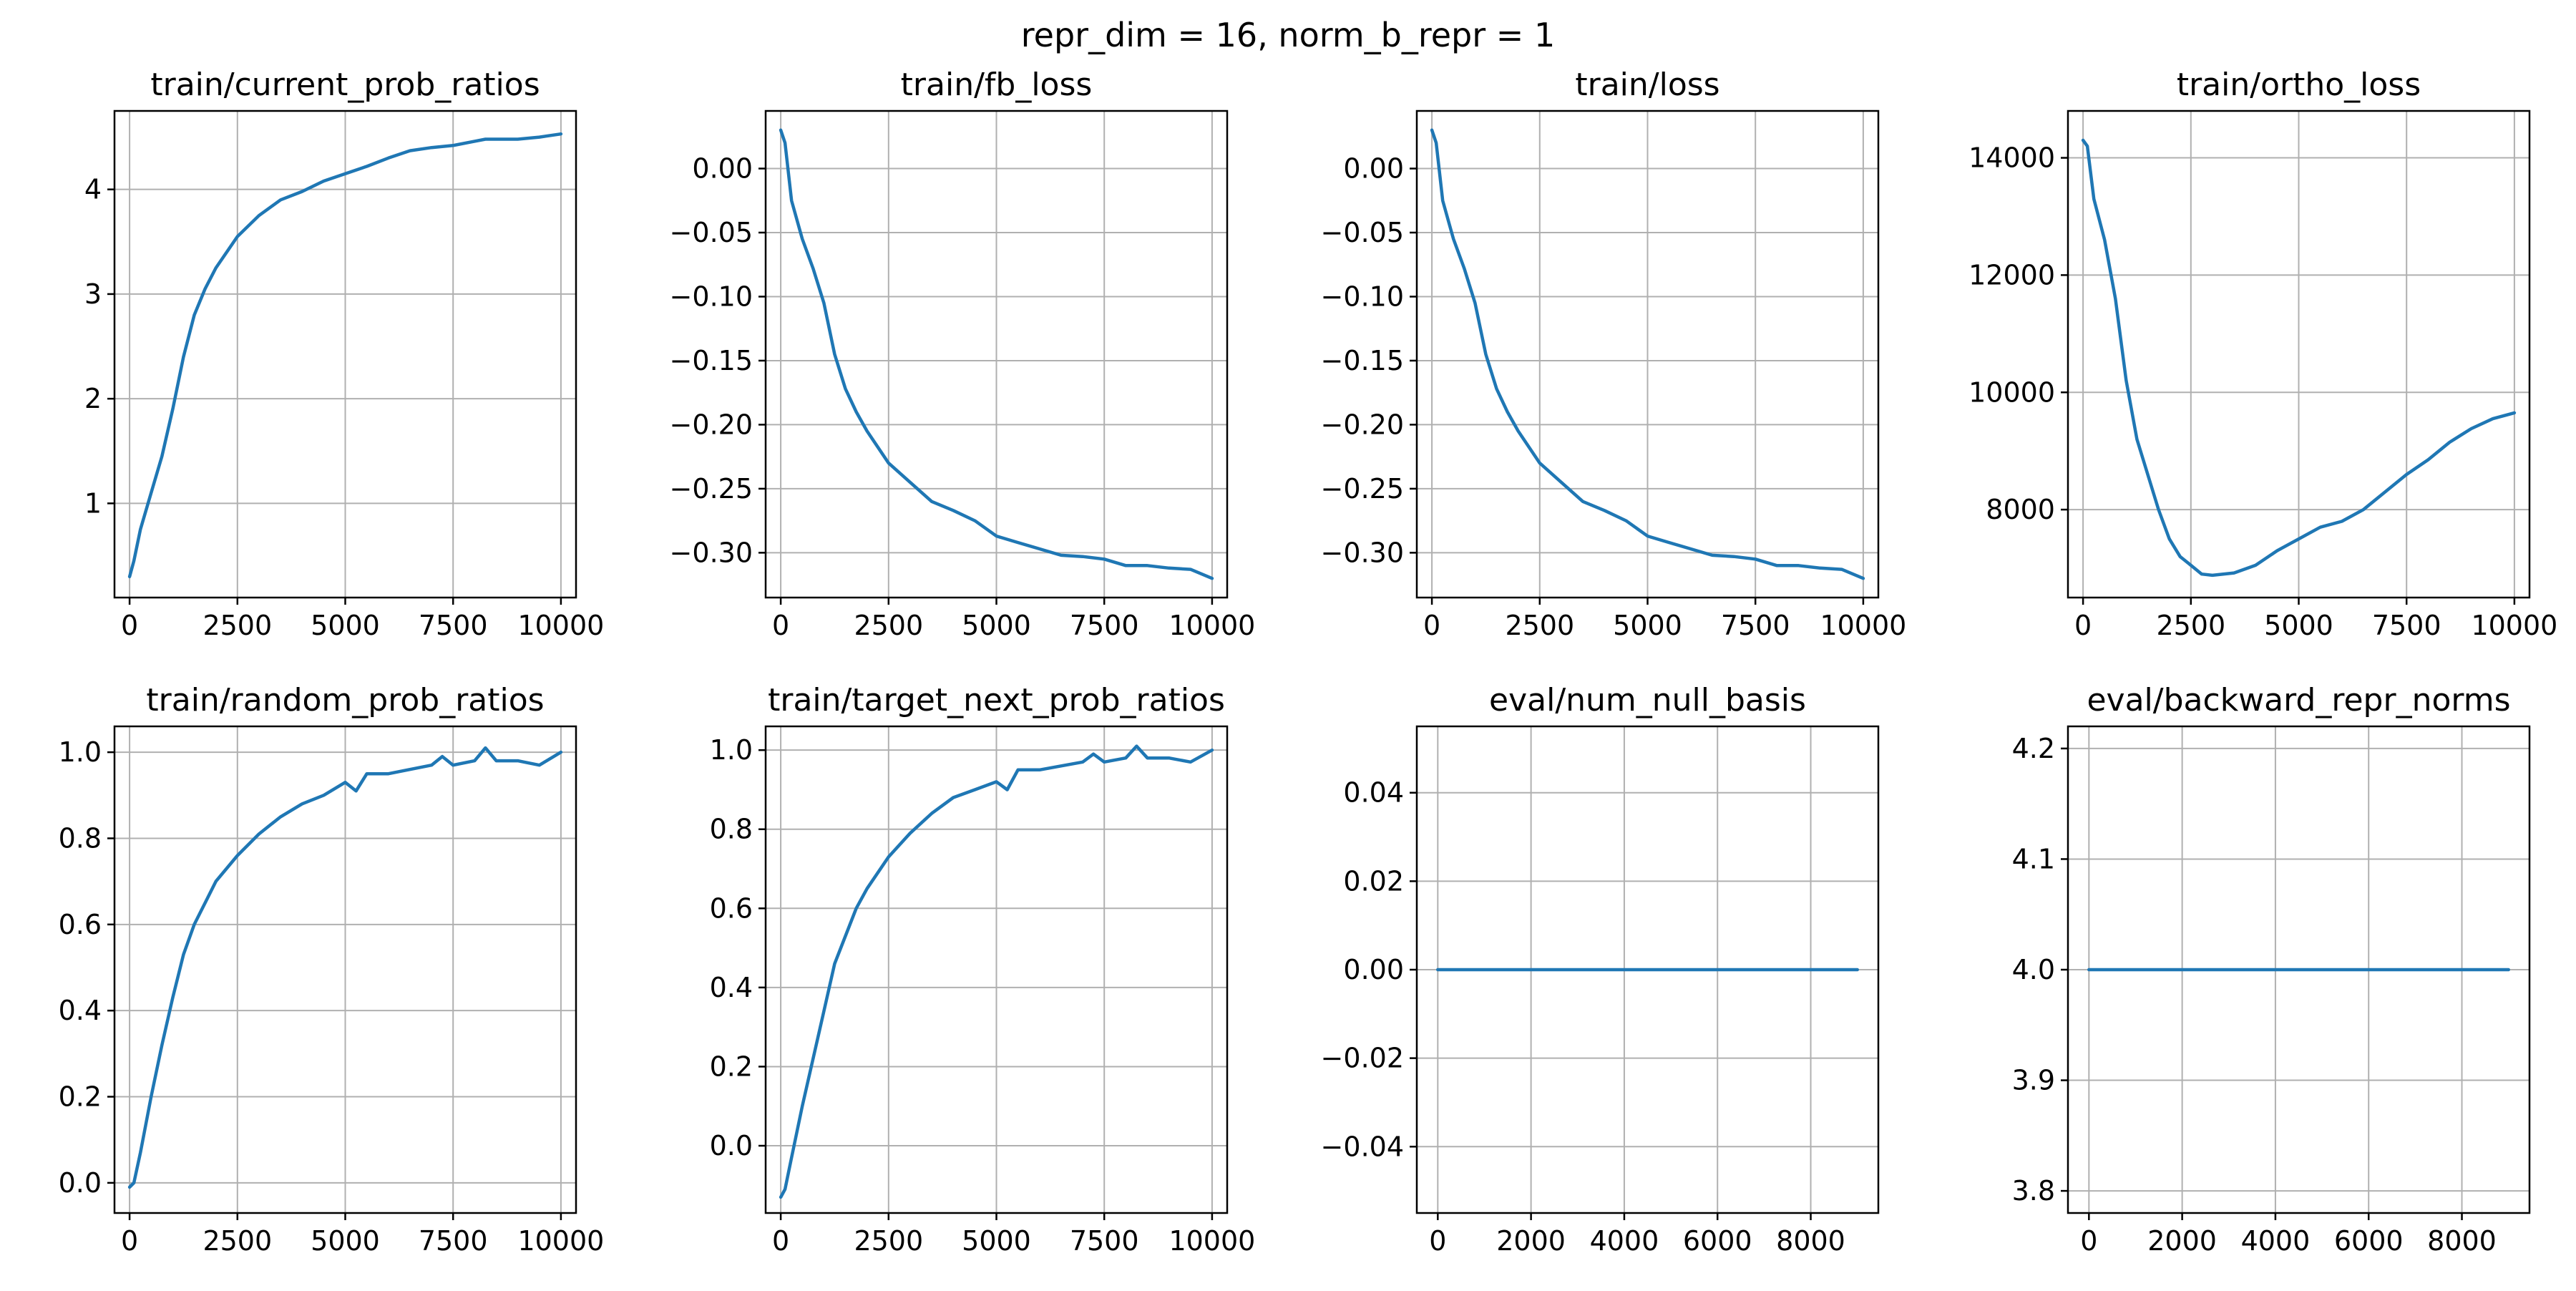 The height and width of the screenshot is (1291, 2576). Describe the element at coordinates (1810, 1241) in the screenshot. I see `x-tick-label: 8000` at that location.